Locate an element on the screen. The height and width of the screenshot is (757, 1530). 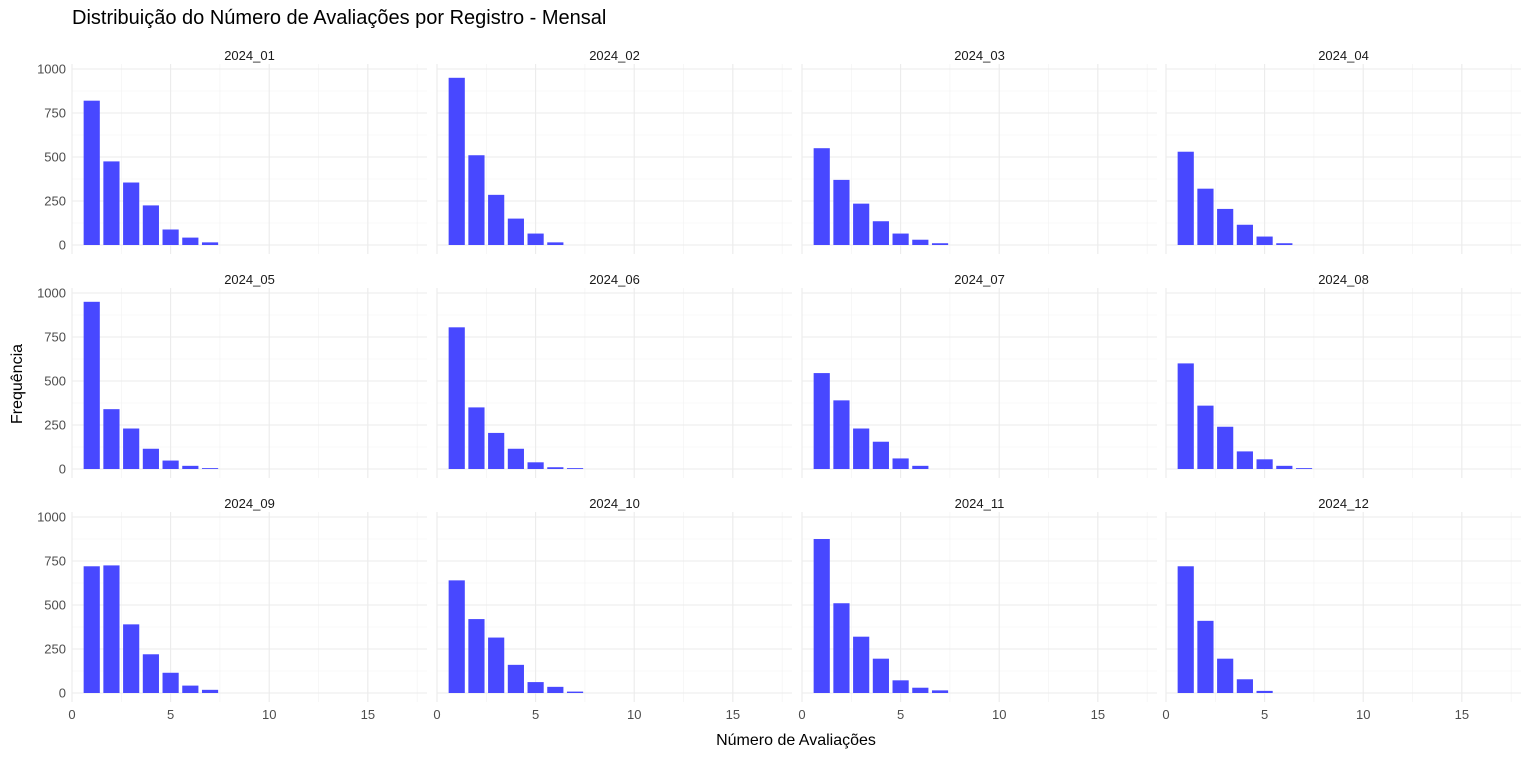
facet-strip-label: 2024_08 is located at coordinates (1343, 279).